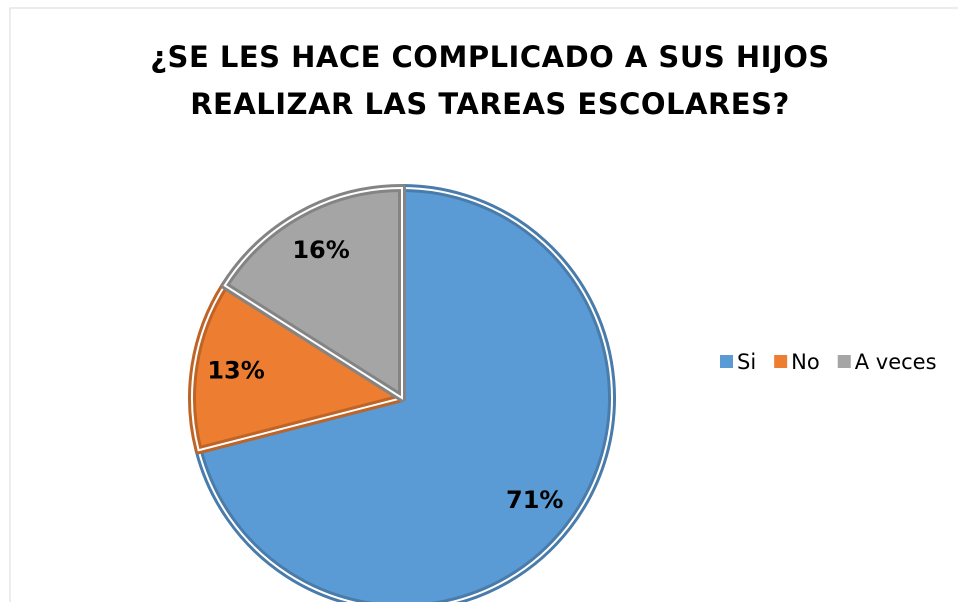 The width and height of the screenshot is (958, 602). What do you see at coordinates (896, 362) in the screenshot?
I see `legend-label: A veces` at bounding box center [896, 362].